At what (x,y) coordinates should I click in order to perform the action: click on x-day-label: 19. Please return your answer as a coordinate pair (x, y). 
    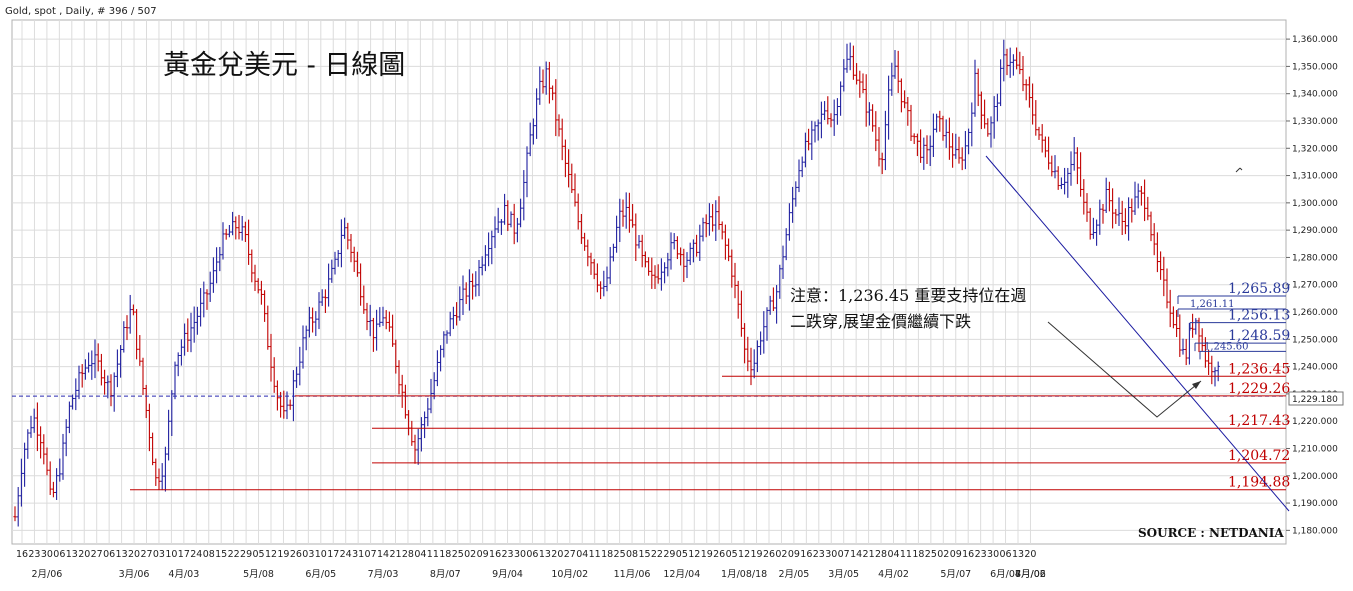
    Looking at the image, I should click on (707, 554).